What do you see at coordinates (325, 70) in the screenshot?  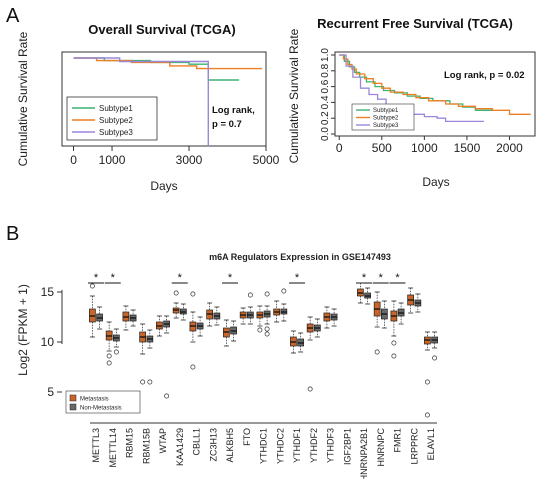 I see `y-tick-label: 0.8` at bounding box center [325, 70].